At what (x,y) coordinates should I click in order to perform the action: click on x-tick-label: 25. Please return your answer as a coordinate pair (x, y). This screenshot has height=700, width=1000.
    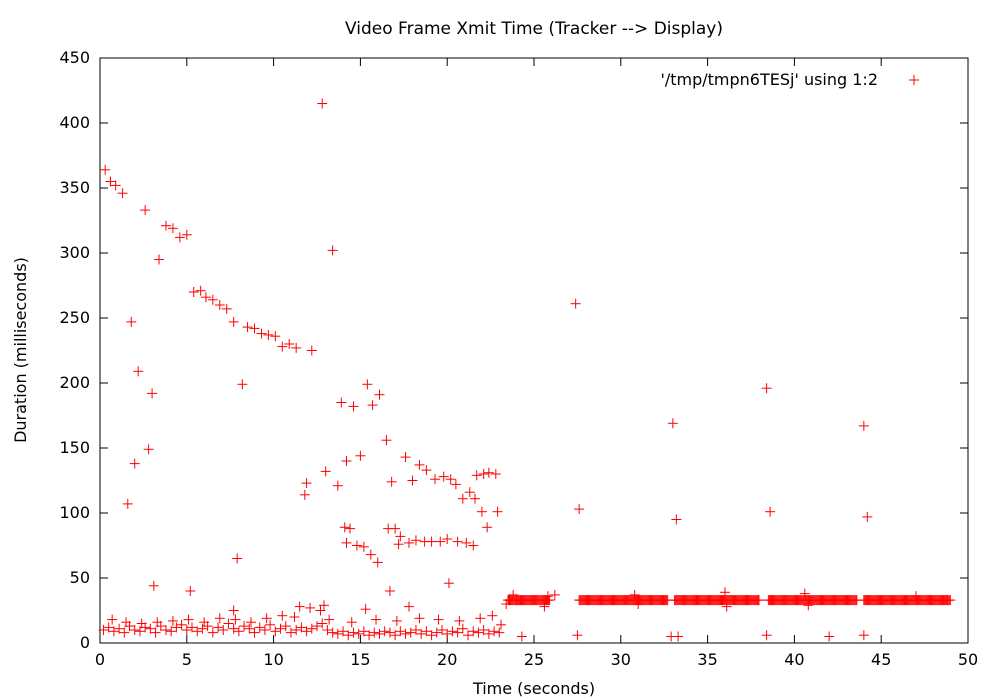
    Looking at the image, I should click on (534, 659).